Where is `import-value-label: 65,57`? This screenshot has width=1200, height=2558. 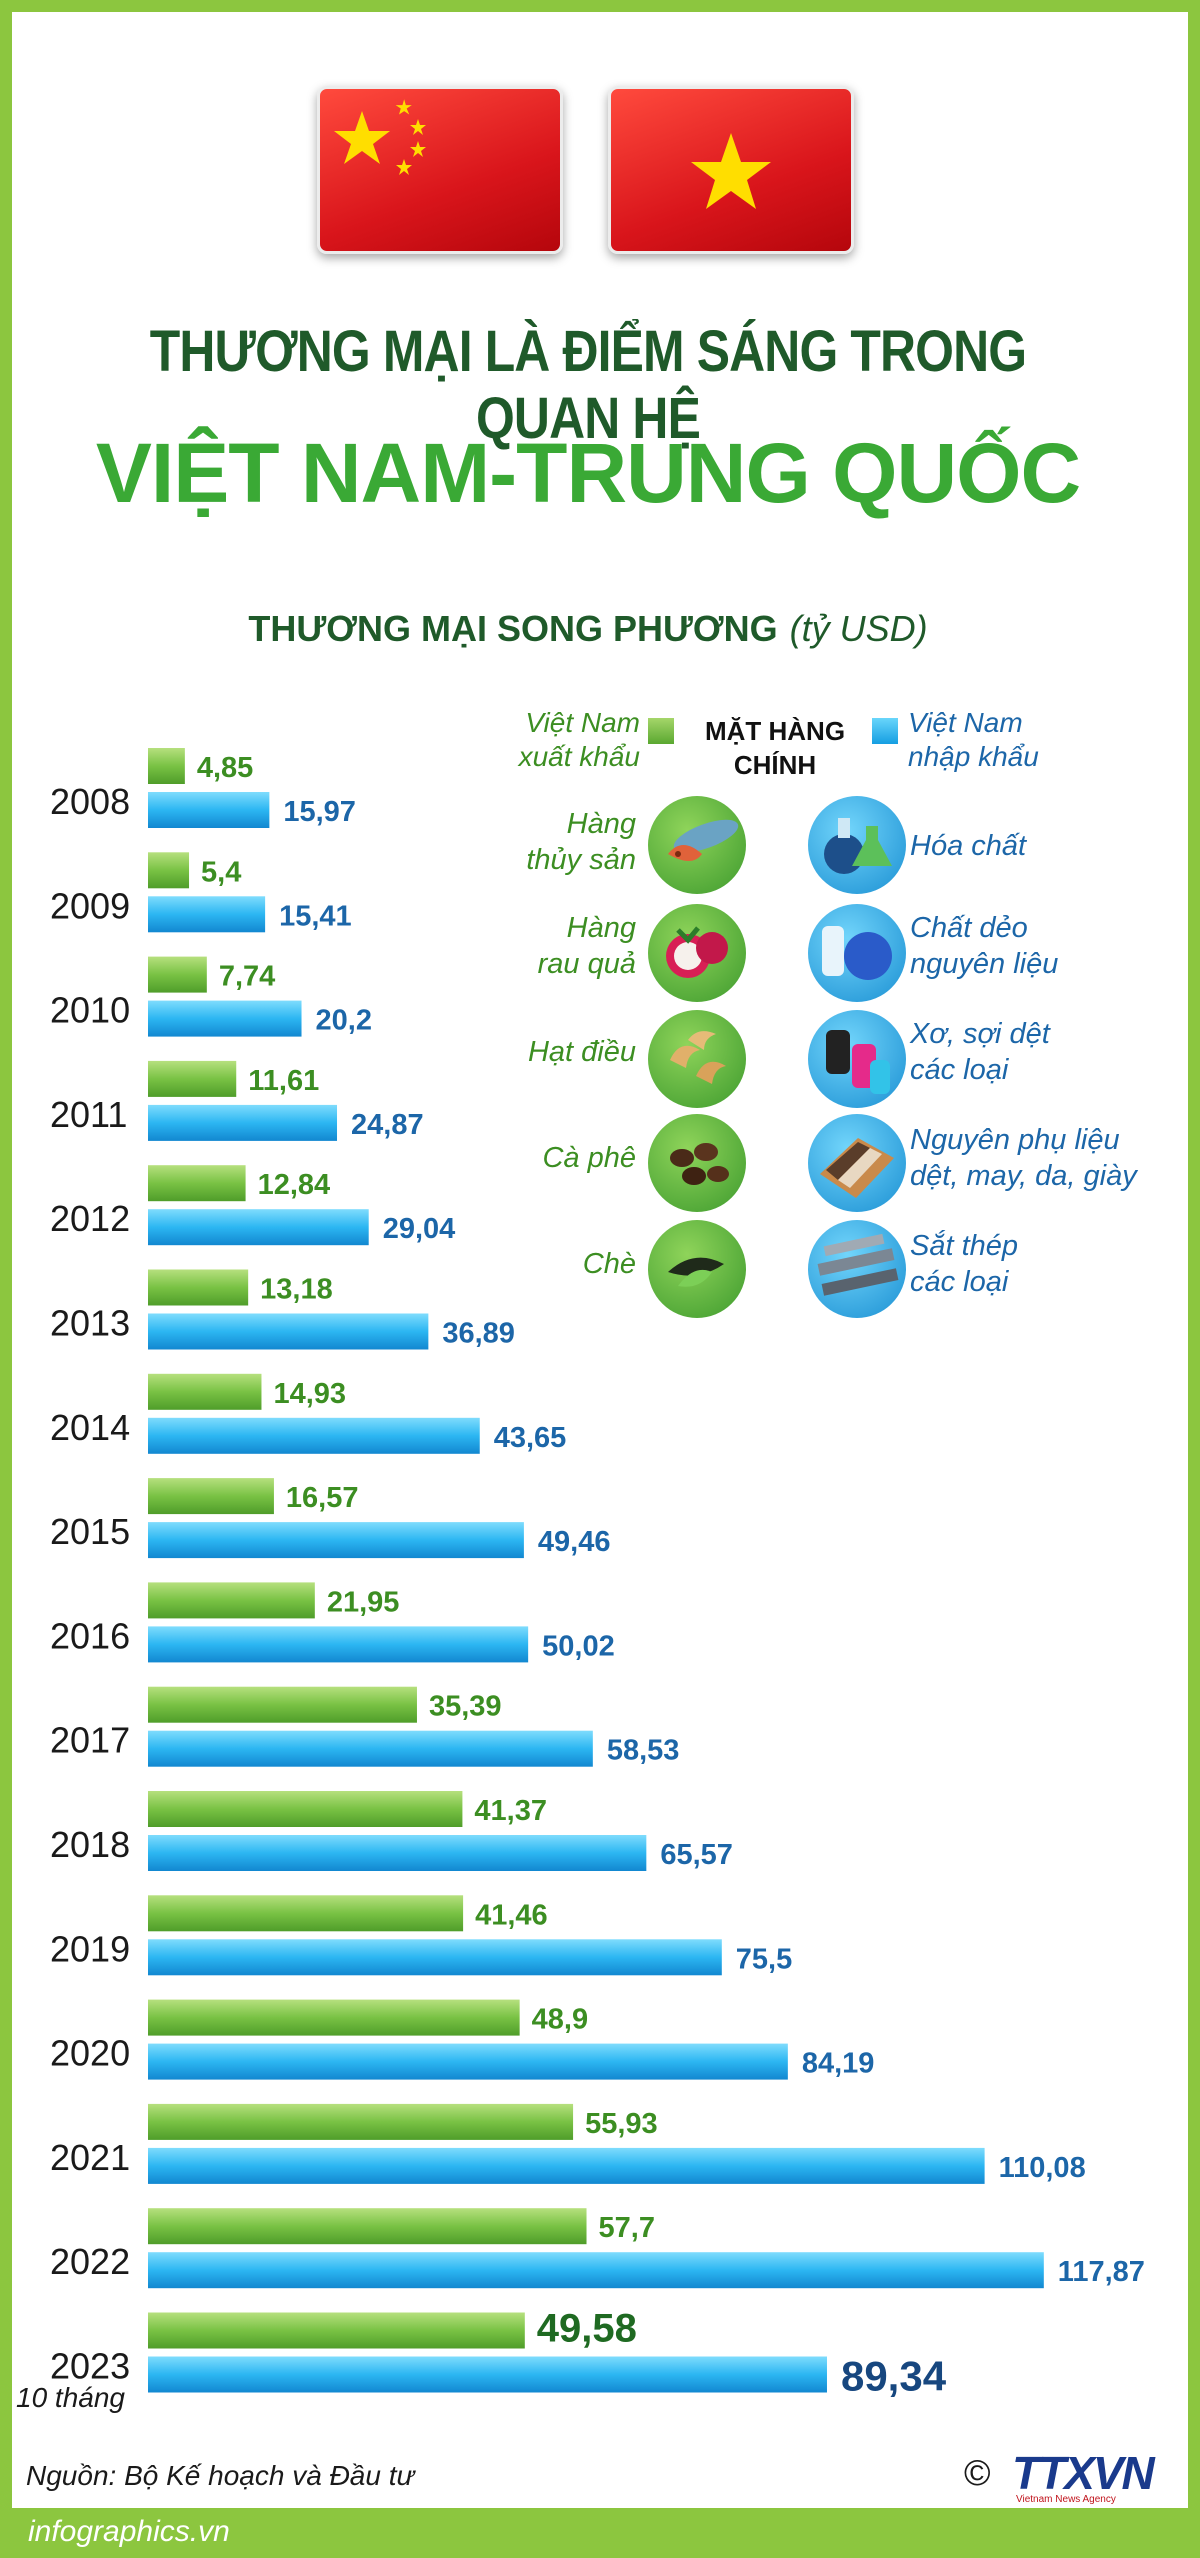
import-value-label: 65,57 is located at coordinates (696, 1855).